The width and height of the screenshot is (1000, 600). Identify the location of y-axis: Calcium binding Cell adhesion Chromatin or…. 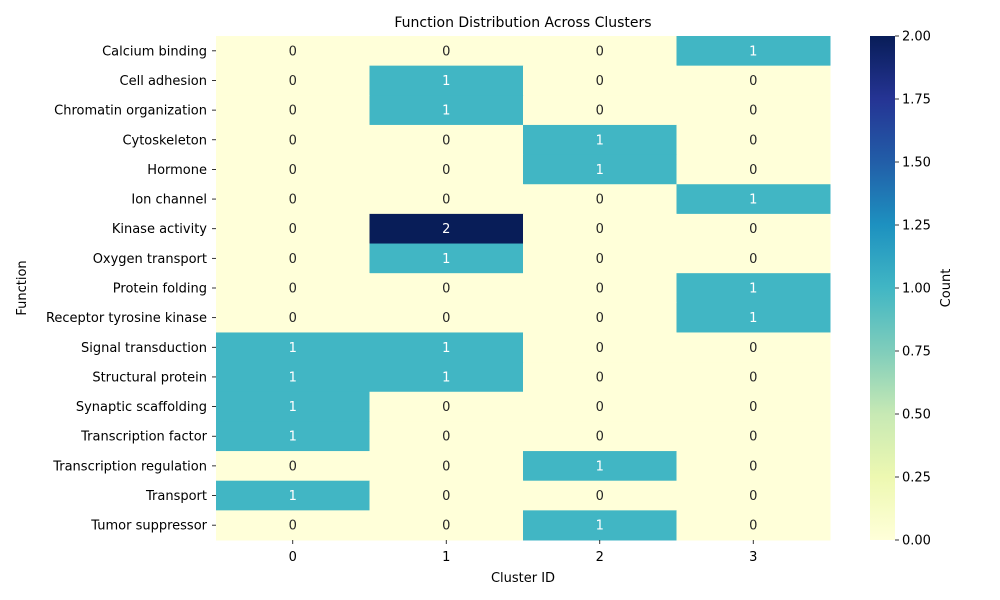
(131, 289).